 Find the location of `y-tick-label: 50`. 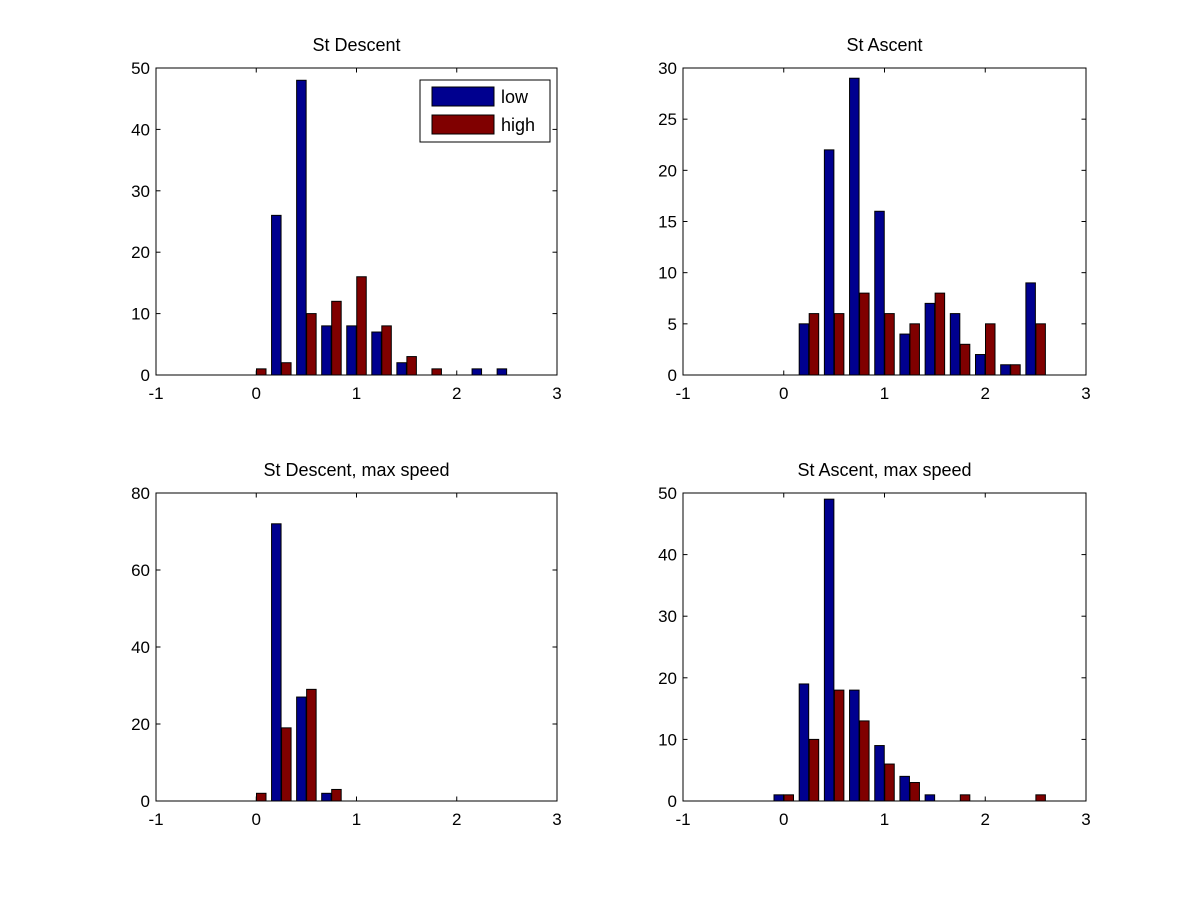

y-tick-label: 50 is located at coordinates (140, 68).